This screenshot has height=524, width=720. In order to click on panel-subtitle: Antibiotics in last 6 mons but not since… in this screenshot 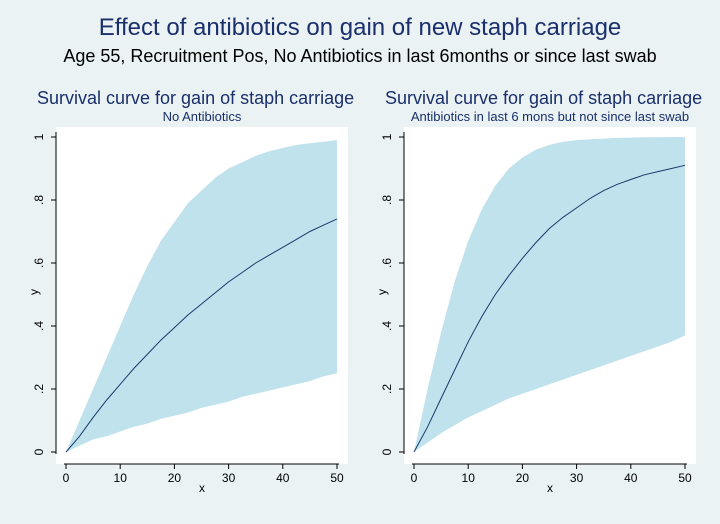, I will do `click(550, 116)`.